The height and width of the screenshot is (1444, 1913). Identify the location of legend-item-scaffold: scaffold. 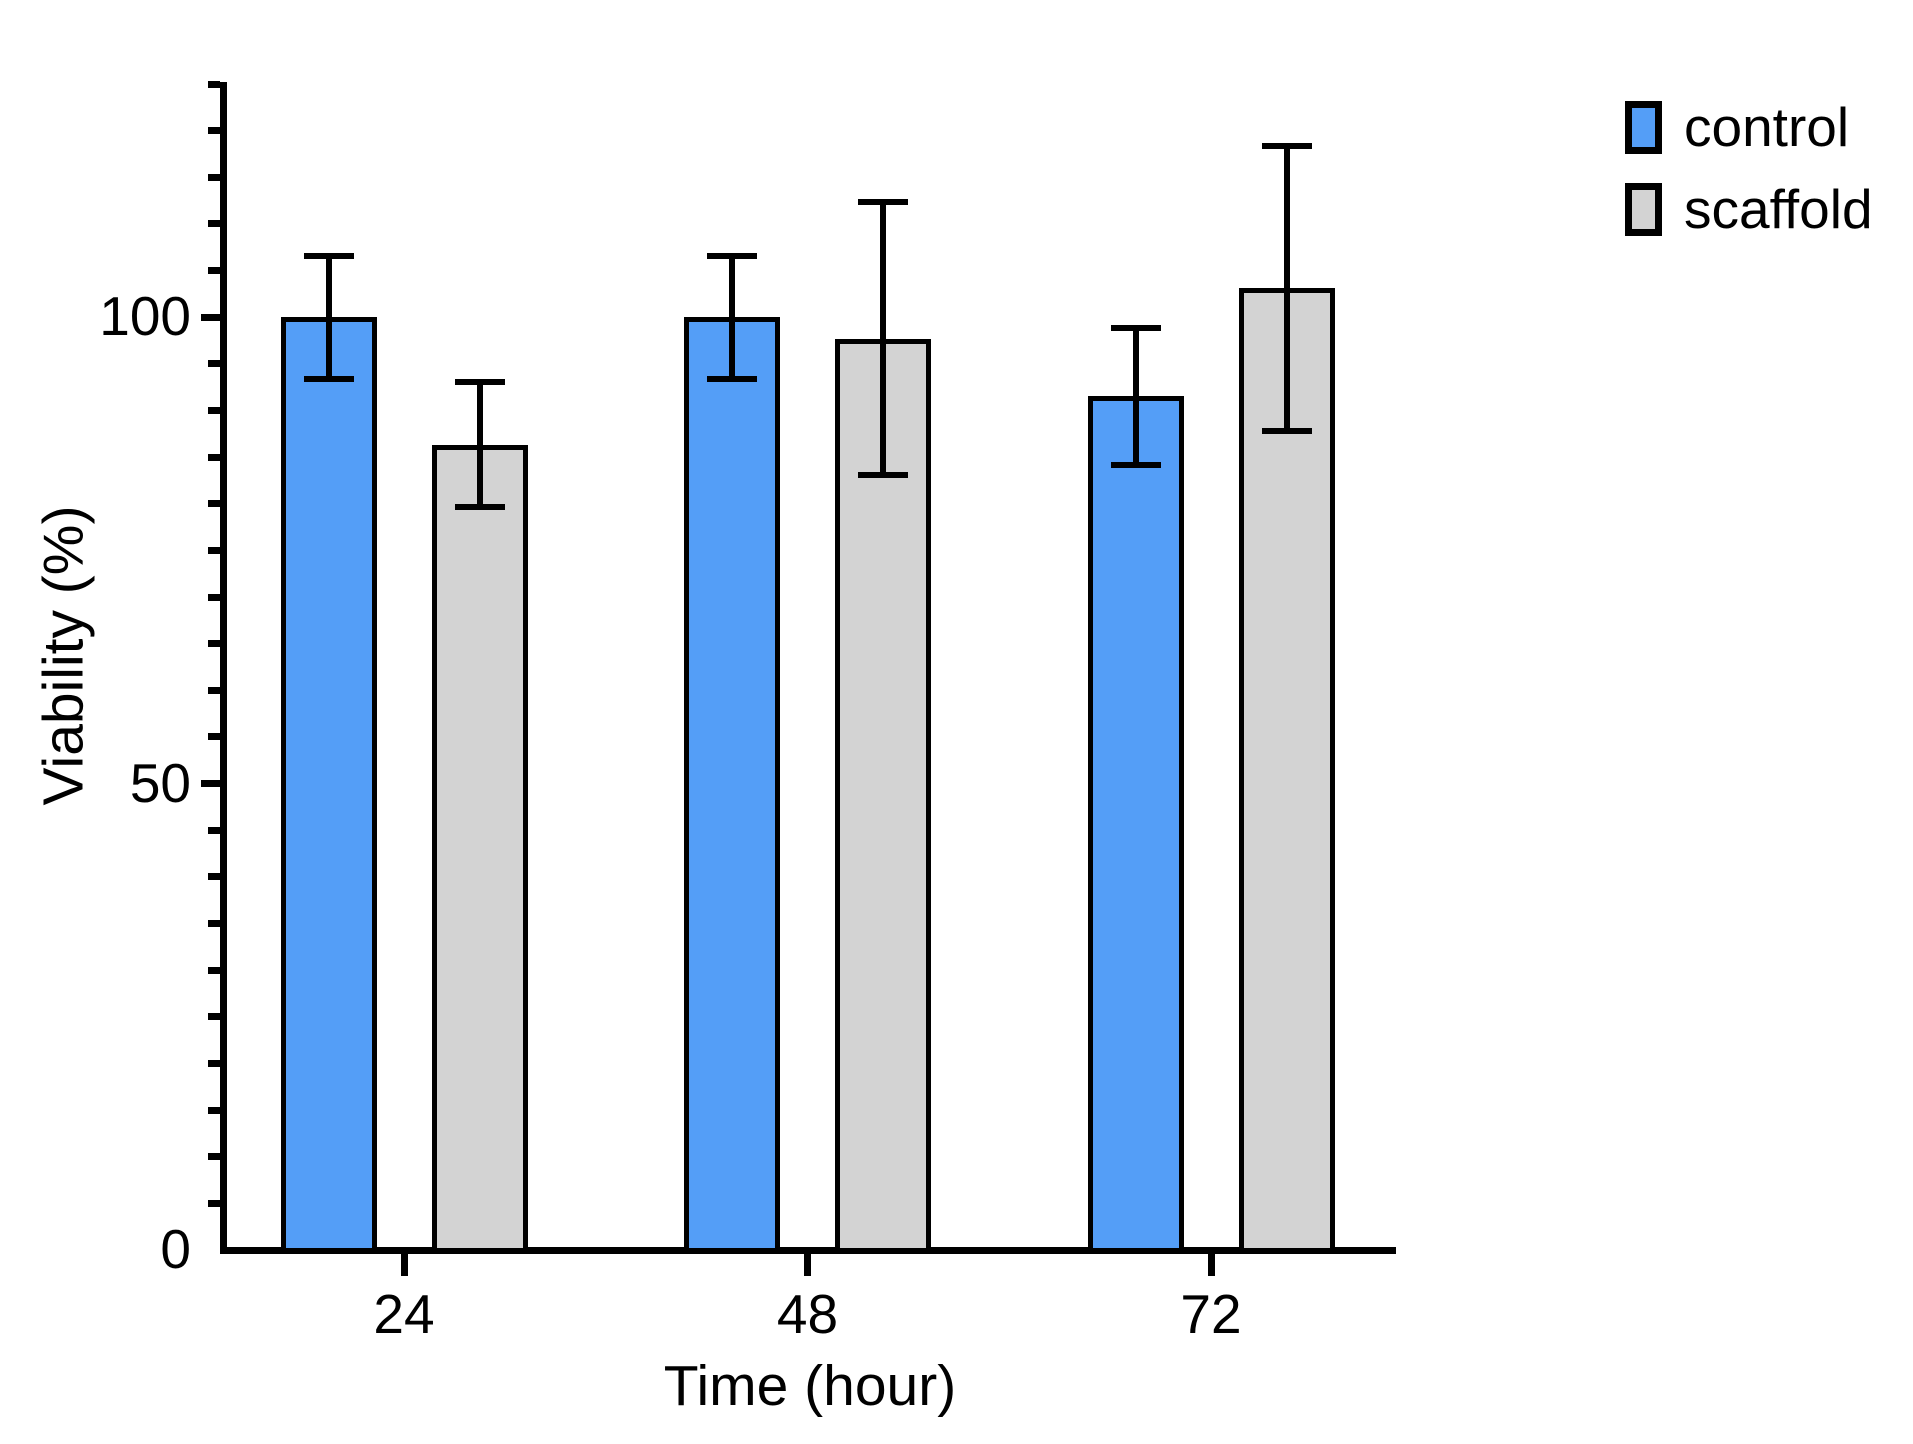
(1749, 209).